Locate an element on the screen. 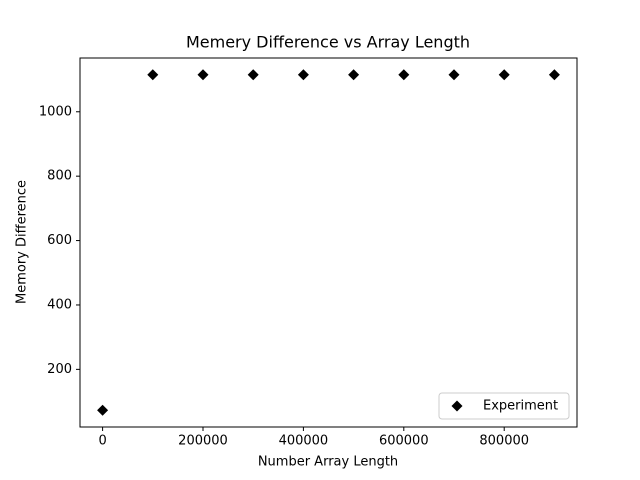  legend-marker is located at coordinates (457, 406).